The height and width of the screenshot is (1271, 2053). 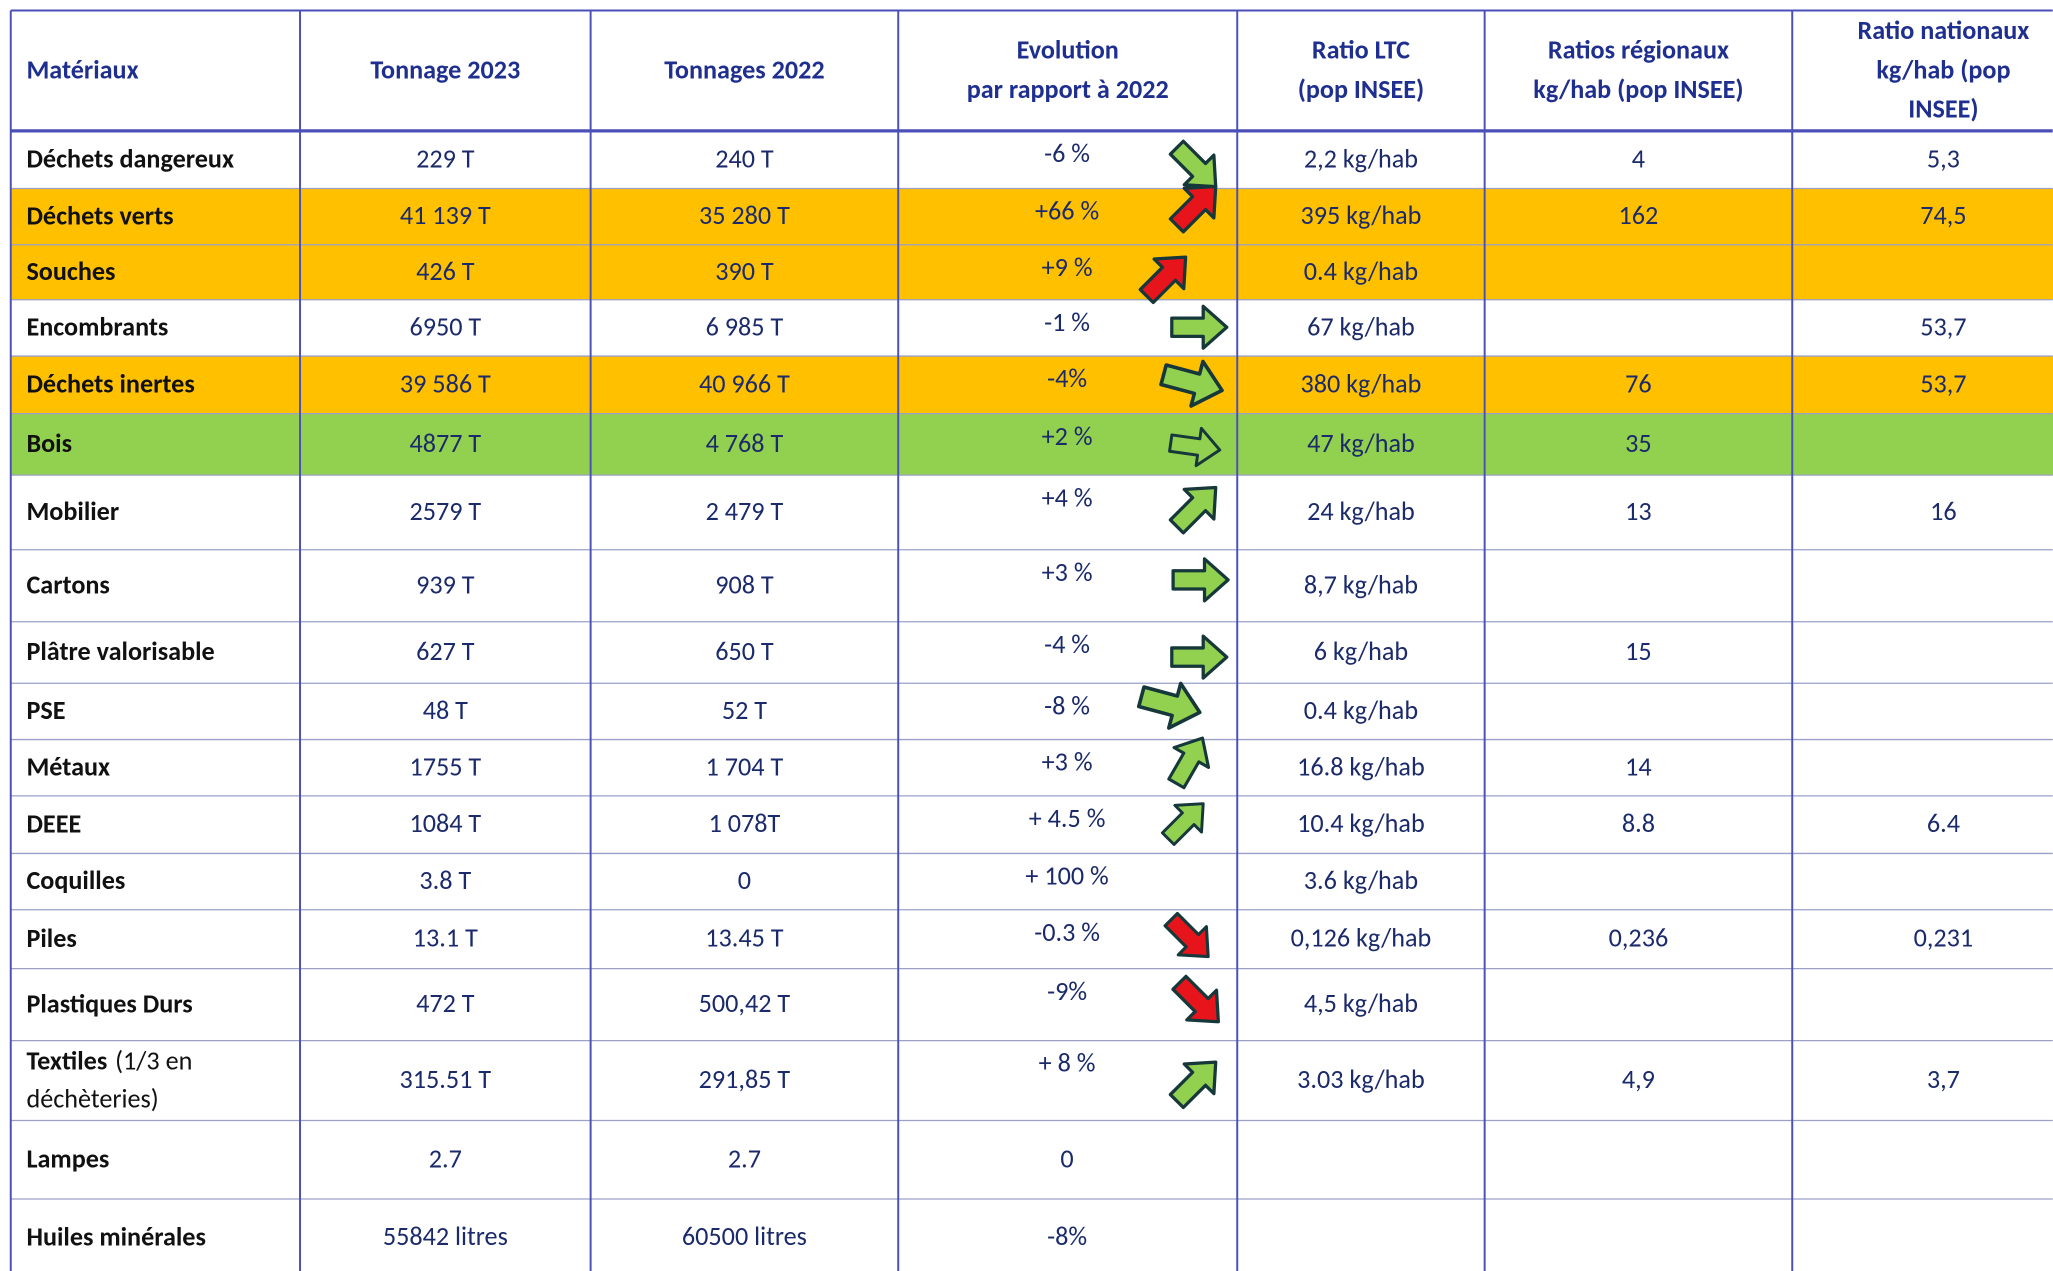 What do you see at coordinates (1943, 110) in the screenshot?
I see `header-cell: INSEE)` at bounding box center [1943, 110].